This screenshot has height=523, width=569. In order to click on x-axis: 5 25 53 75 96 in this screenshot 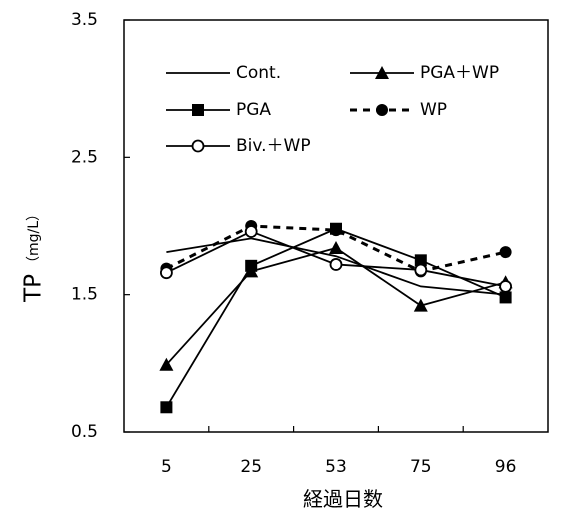, I will do `click(338, 451)`.